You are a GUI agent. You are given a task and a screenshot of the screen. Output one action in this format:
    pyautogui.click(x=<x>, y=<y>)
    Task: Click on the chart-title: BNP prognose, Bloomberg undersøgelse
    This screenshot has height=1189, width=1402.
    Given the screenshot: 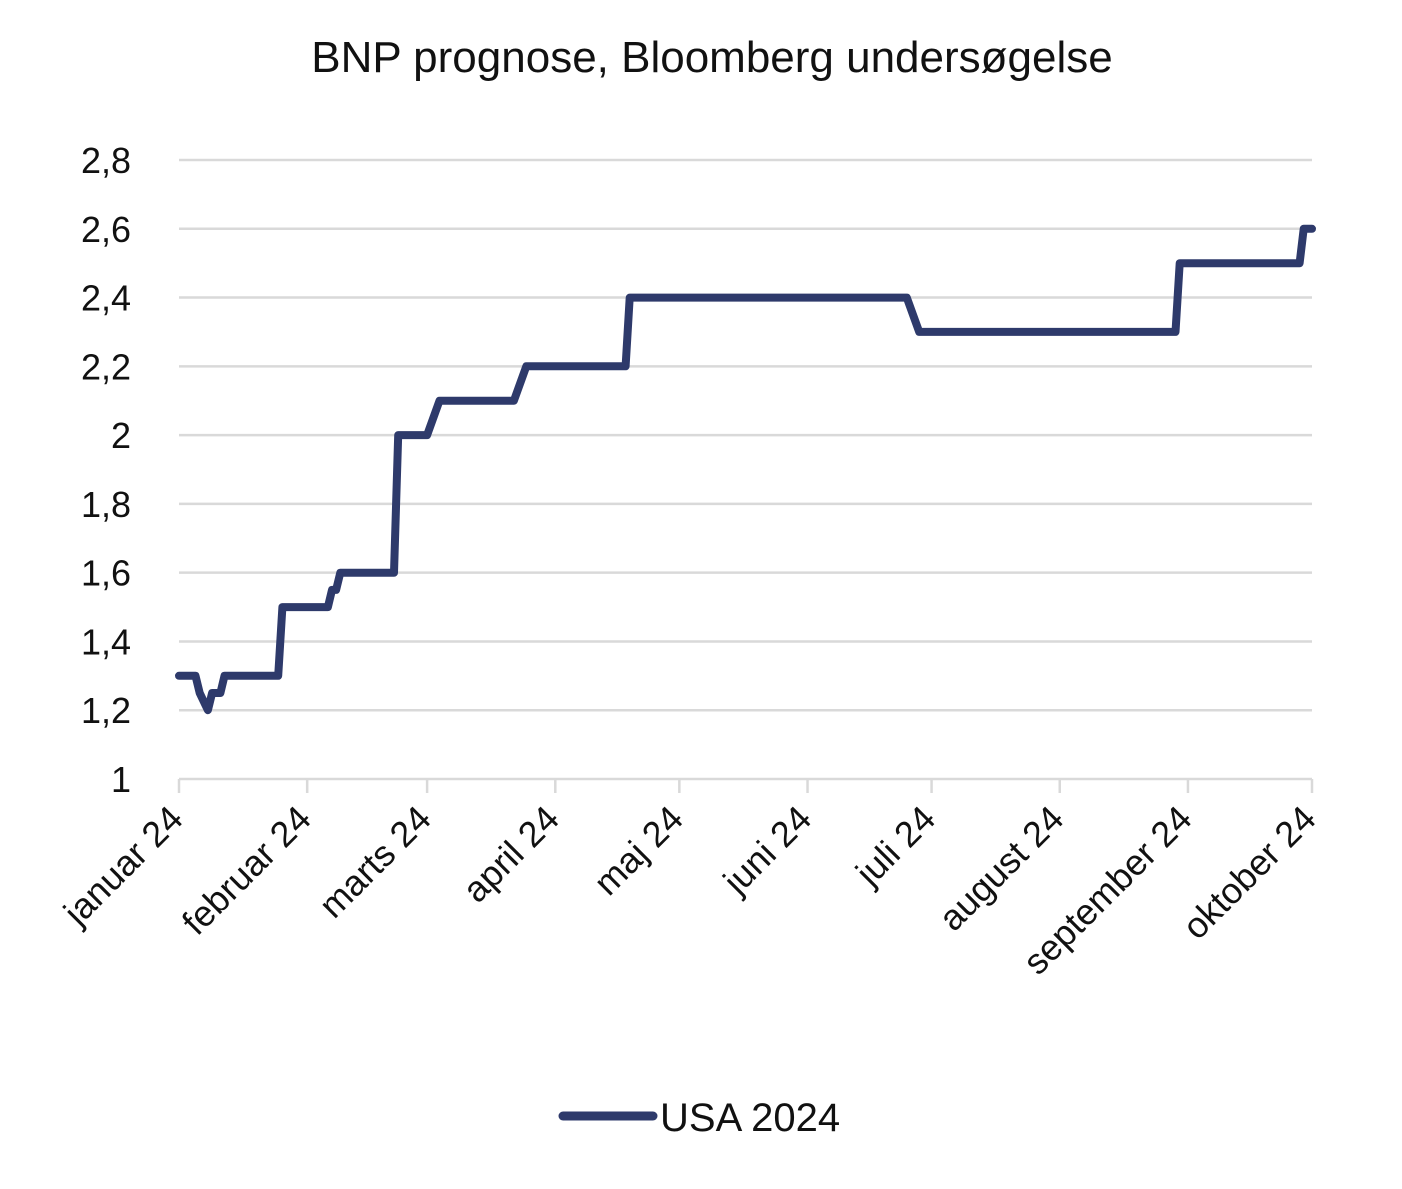 What is the action you would take?
    pyautogui.click(x=711, y=57)
    